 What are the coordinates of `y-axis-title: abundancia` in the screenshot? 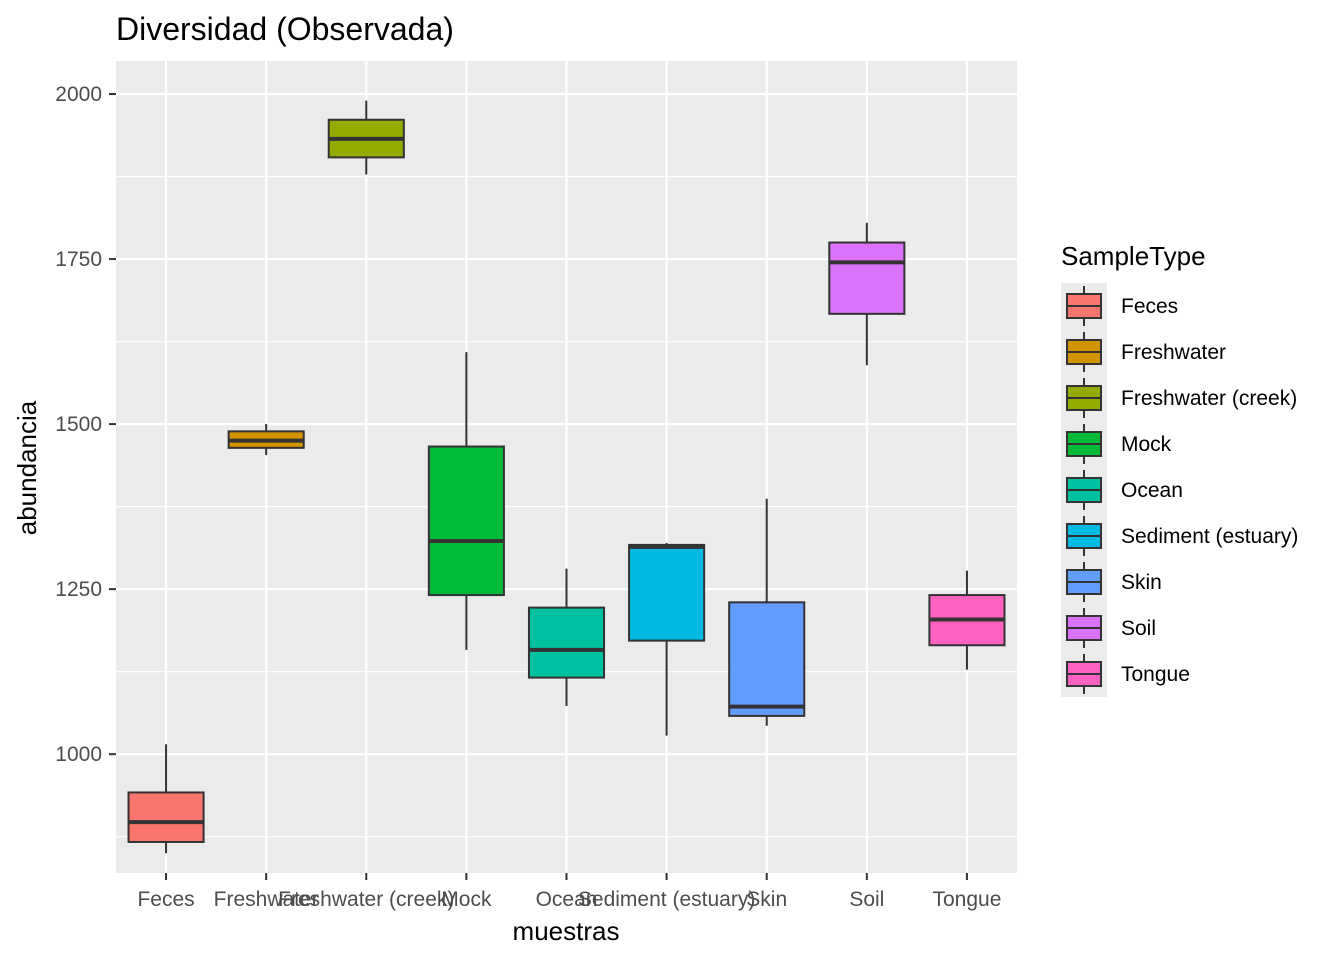 It's located at (27, 467).